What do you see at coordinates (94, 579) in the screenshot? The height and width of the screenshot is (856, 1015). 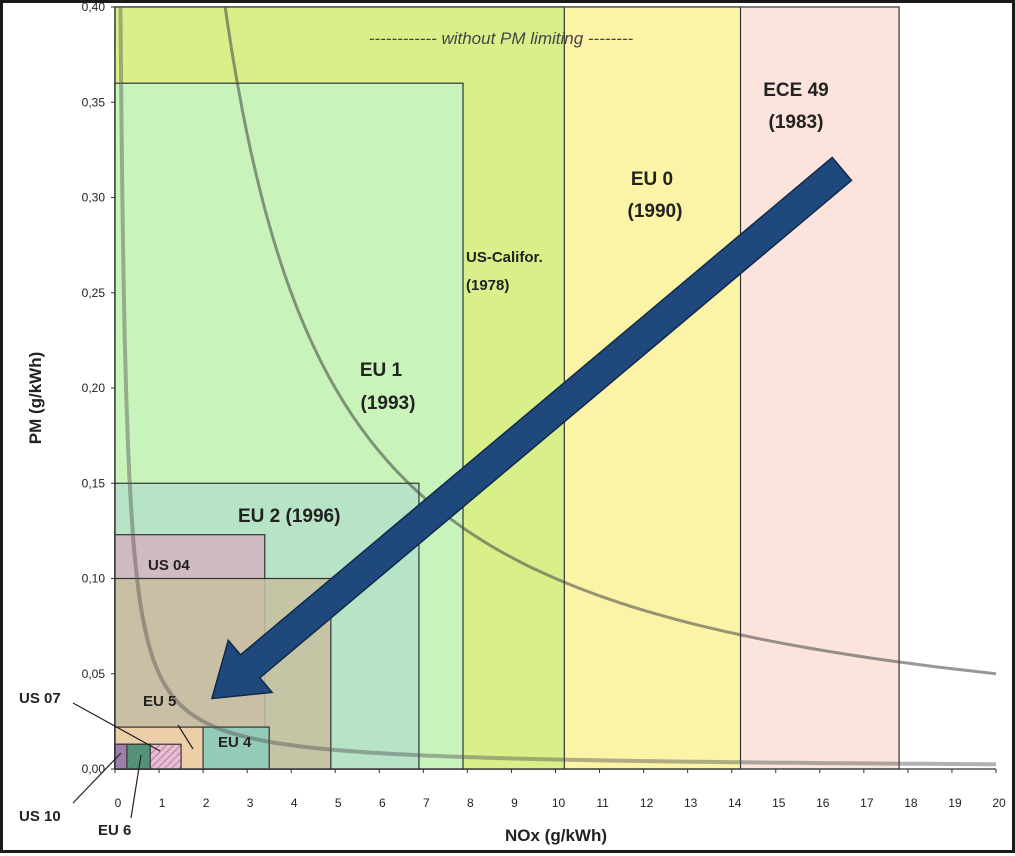 I see `y-tick-label: 0,10` at bounding box center [94, 579].